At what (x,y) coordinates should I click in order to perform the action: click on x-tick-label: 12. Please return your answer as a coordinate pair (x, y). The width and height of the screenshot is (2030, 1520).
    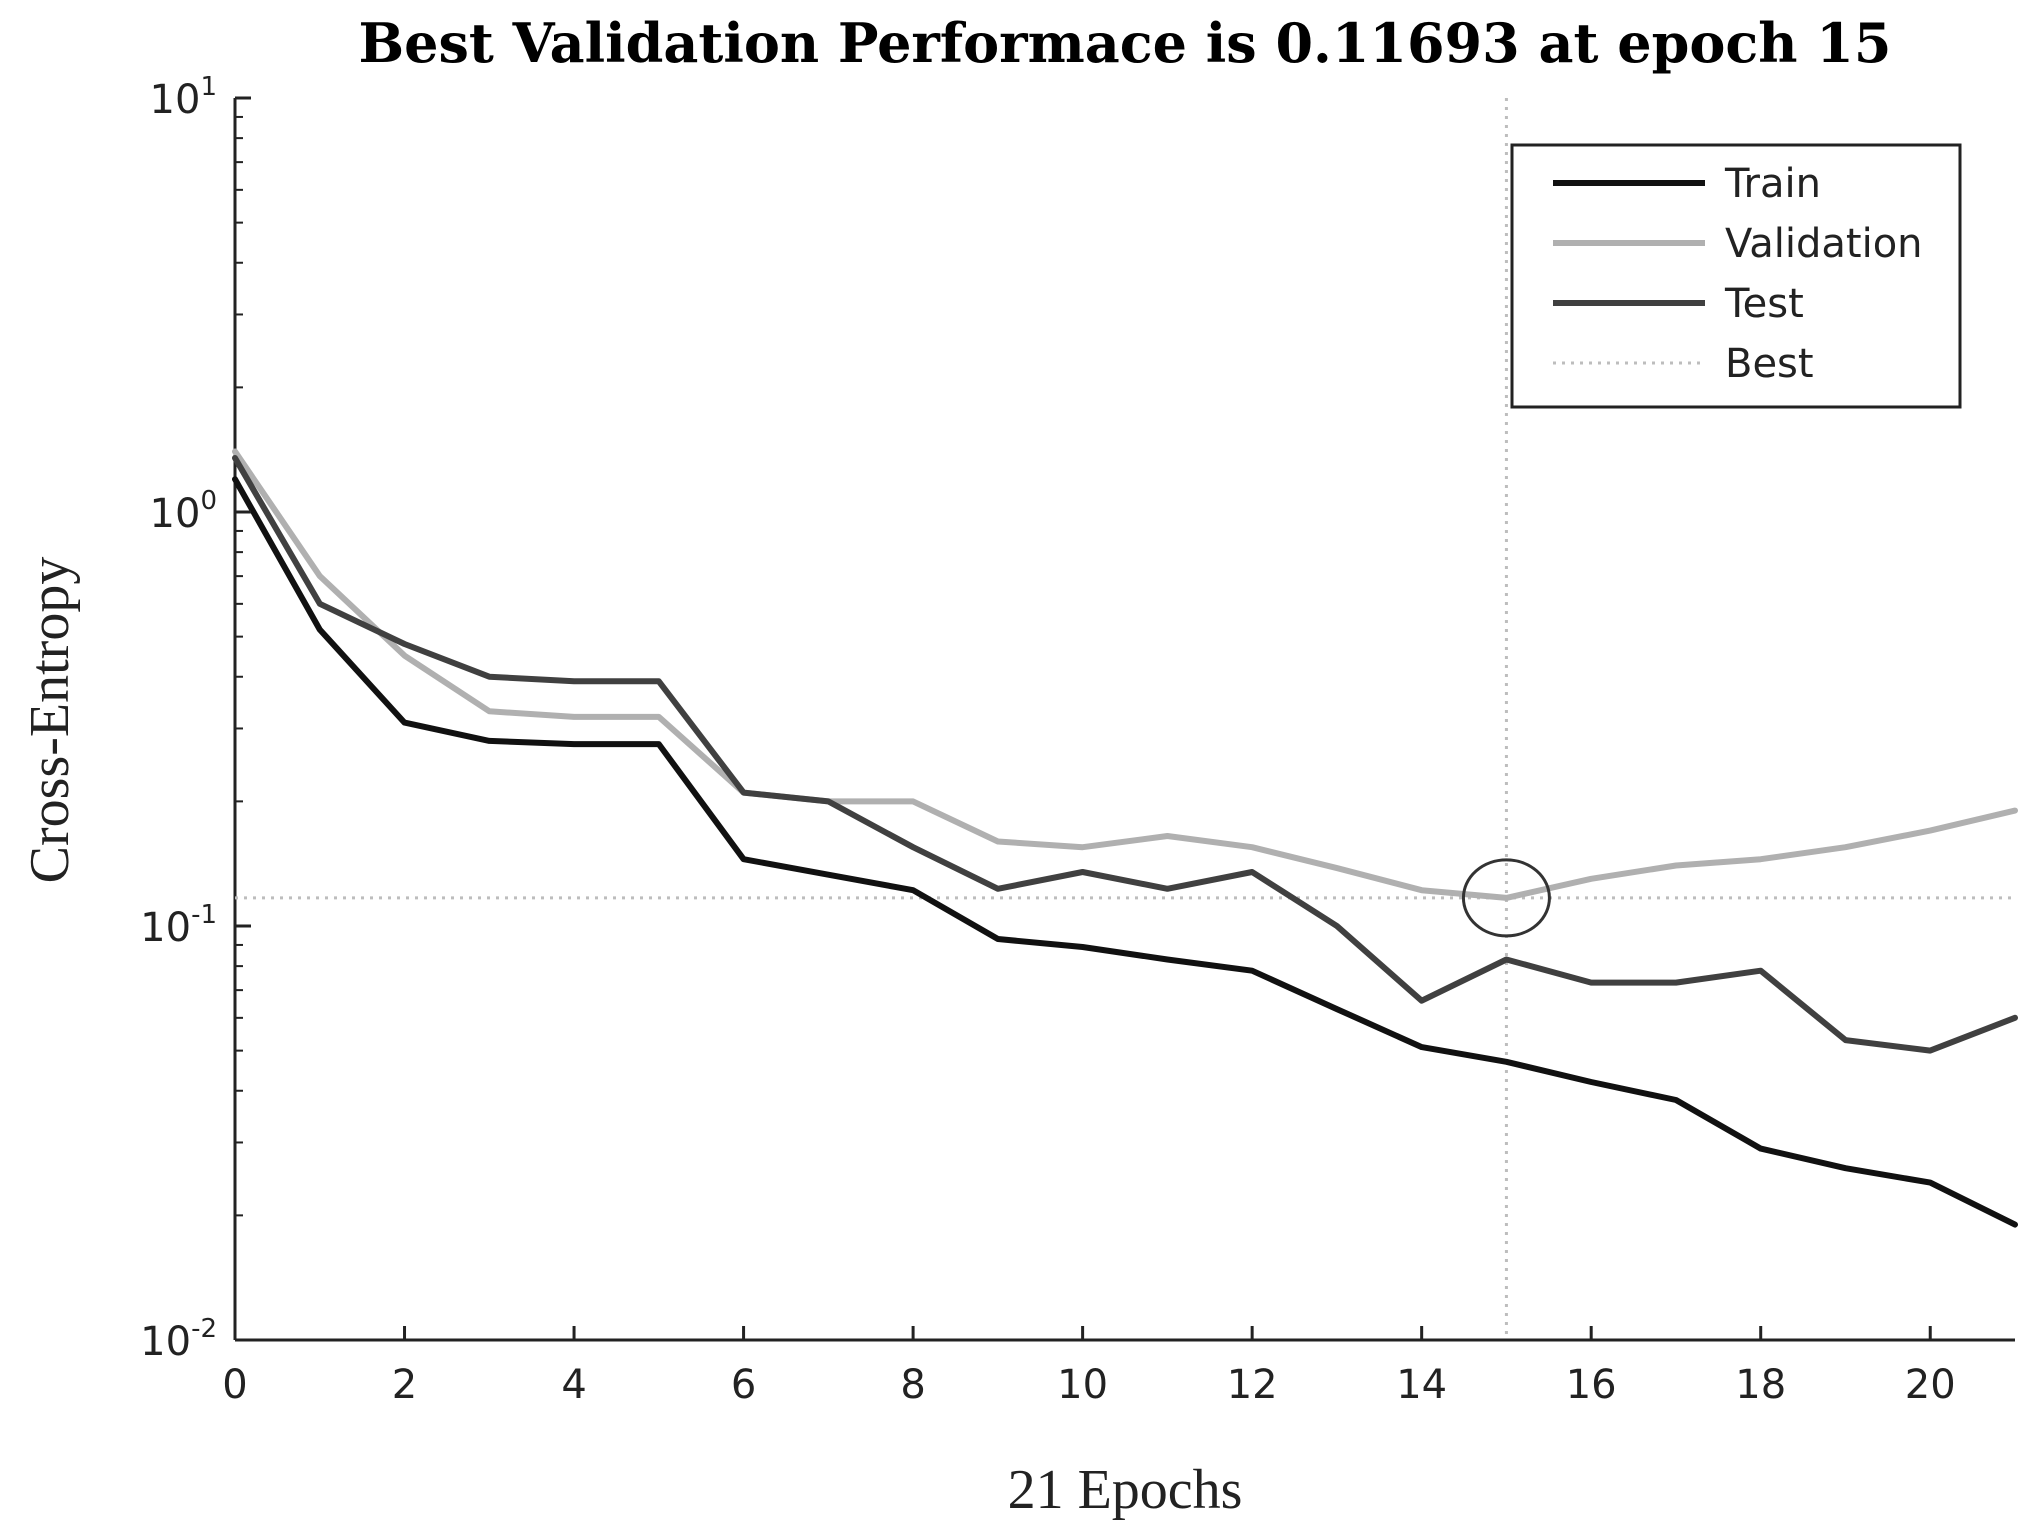
    Looking at the image, I should click on (1252, 1385).